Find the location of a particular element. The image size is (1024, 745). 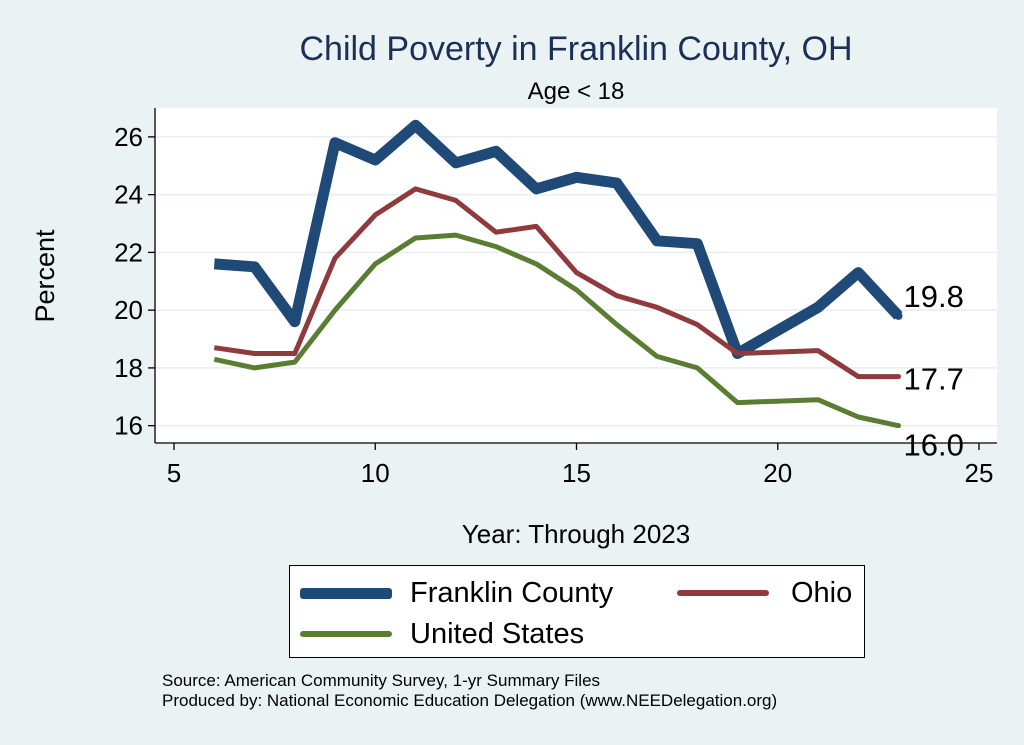

legend-label-united-states: United States is located at coordinates (497, 633).